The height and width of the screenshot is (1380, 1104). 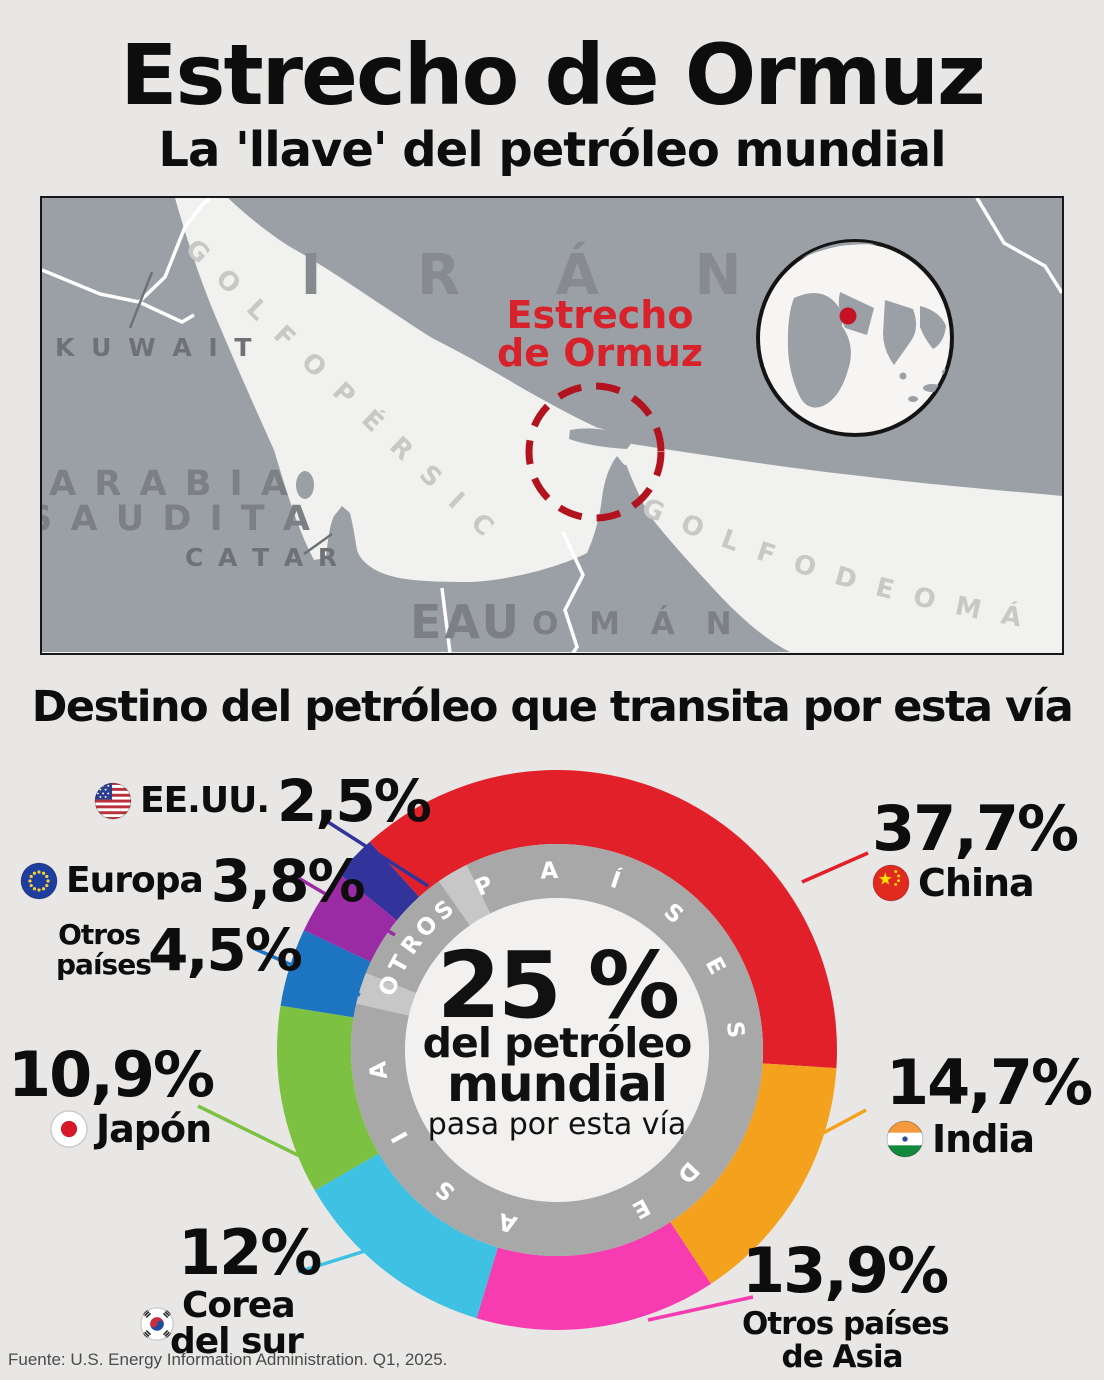 I want to click on donut-segment-ee-uu-, so click(x=379, y=881).